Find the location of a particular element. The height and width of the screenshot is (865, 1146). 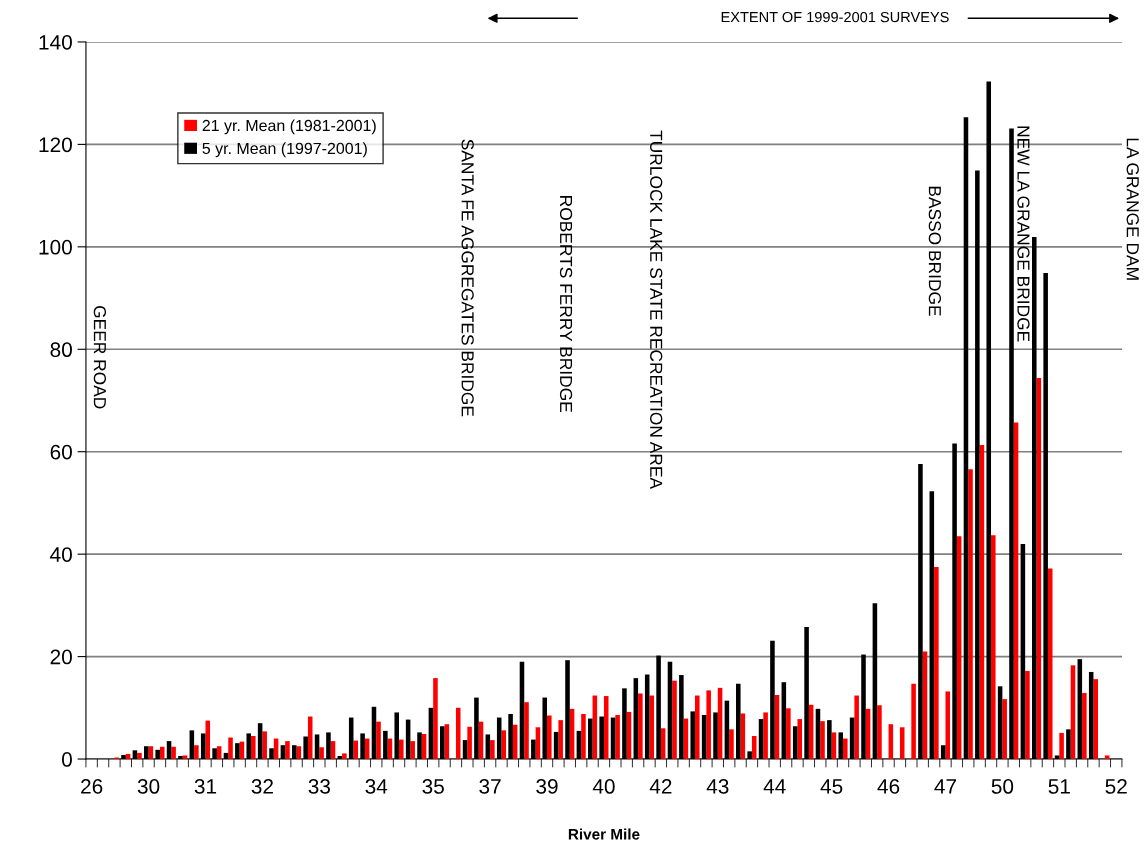

x-tick-label: 34 is located at coordinates (376, 786).